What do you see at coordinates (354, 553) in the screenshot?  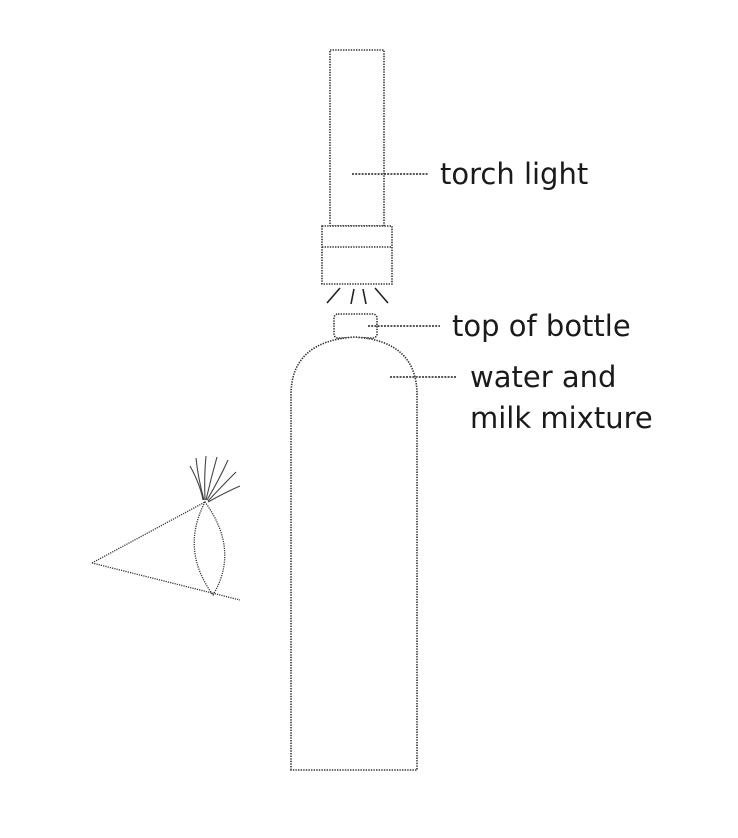 I see `bottle-body` at bounding box center [354, 553].